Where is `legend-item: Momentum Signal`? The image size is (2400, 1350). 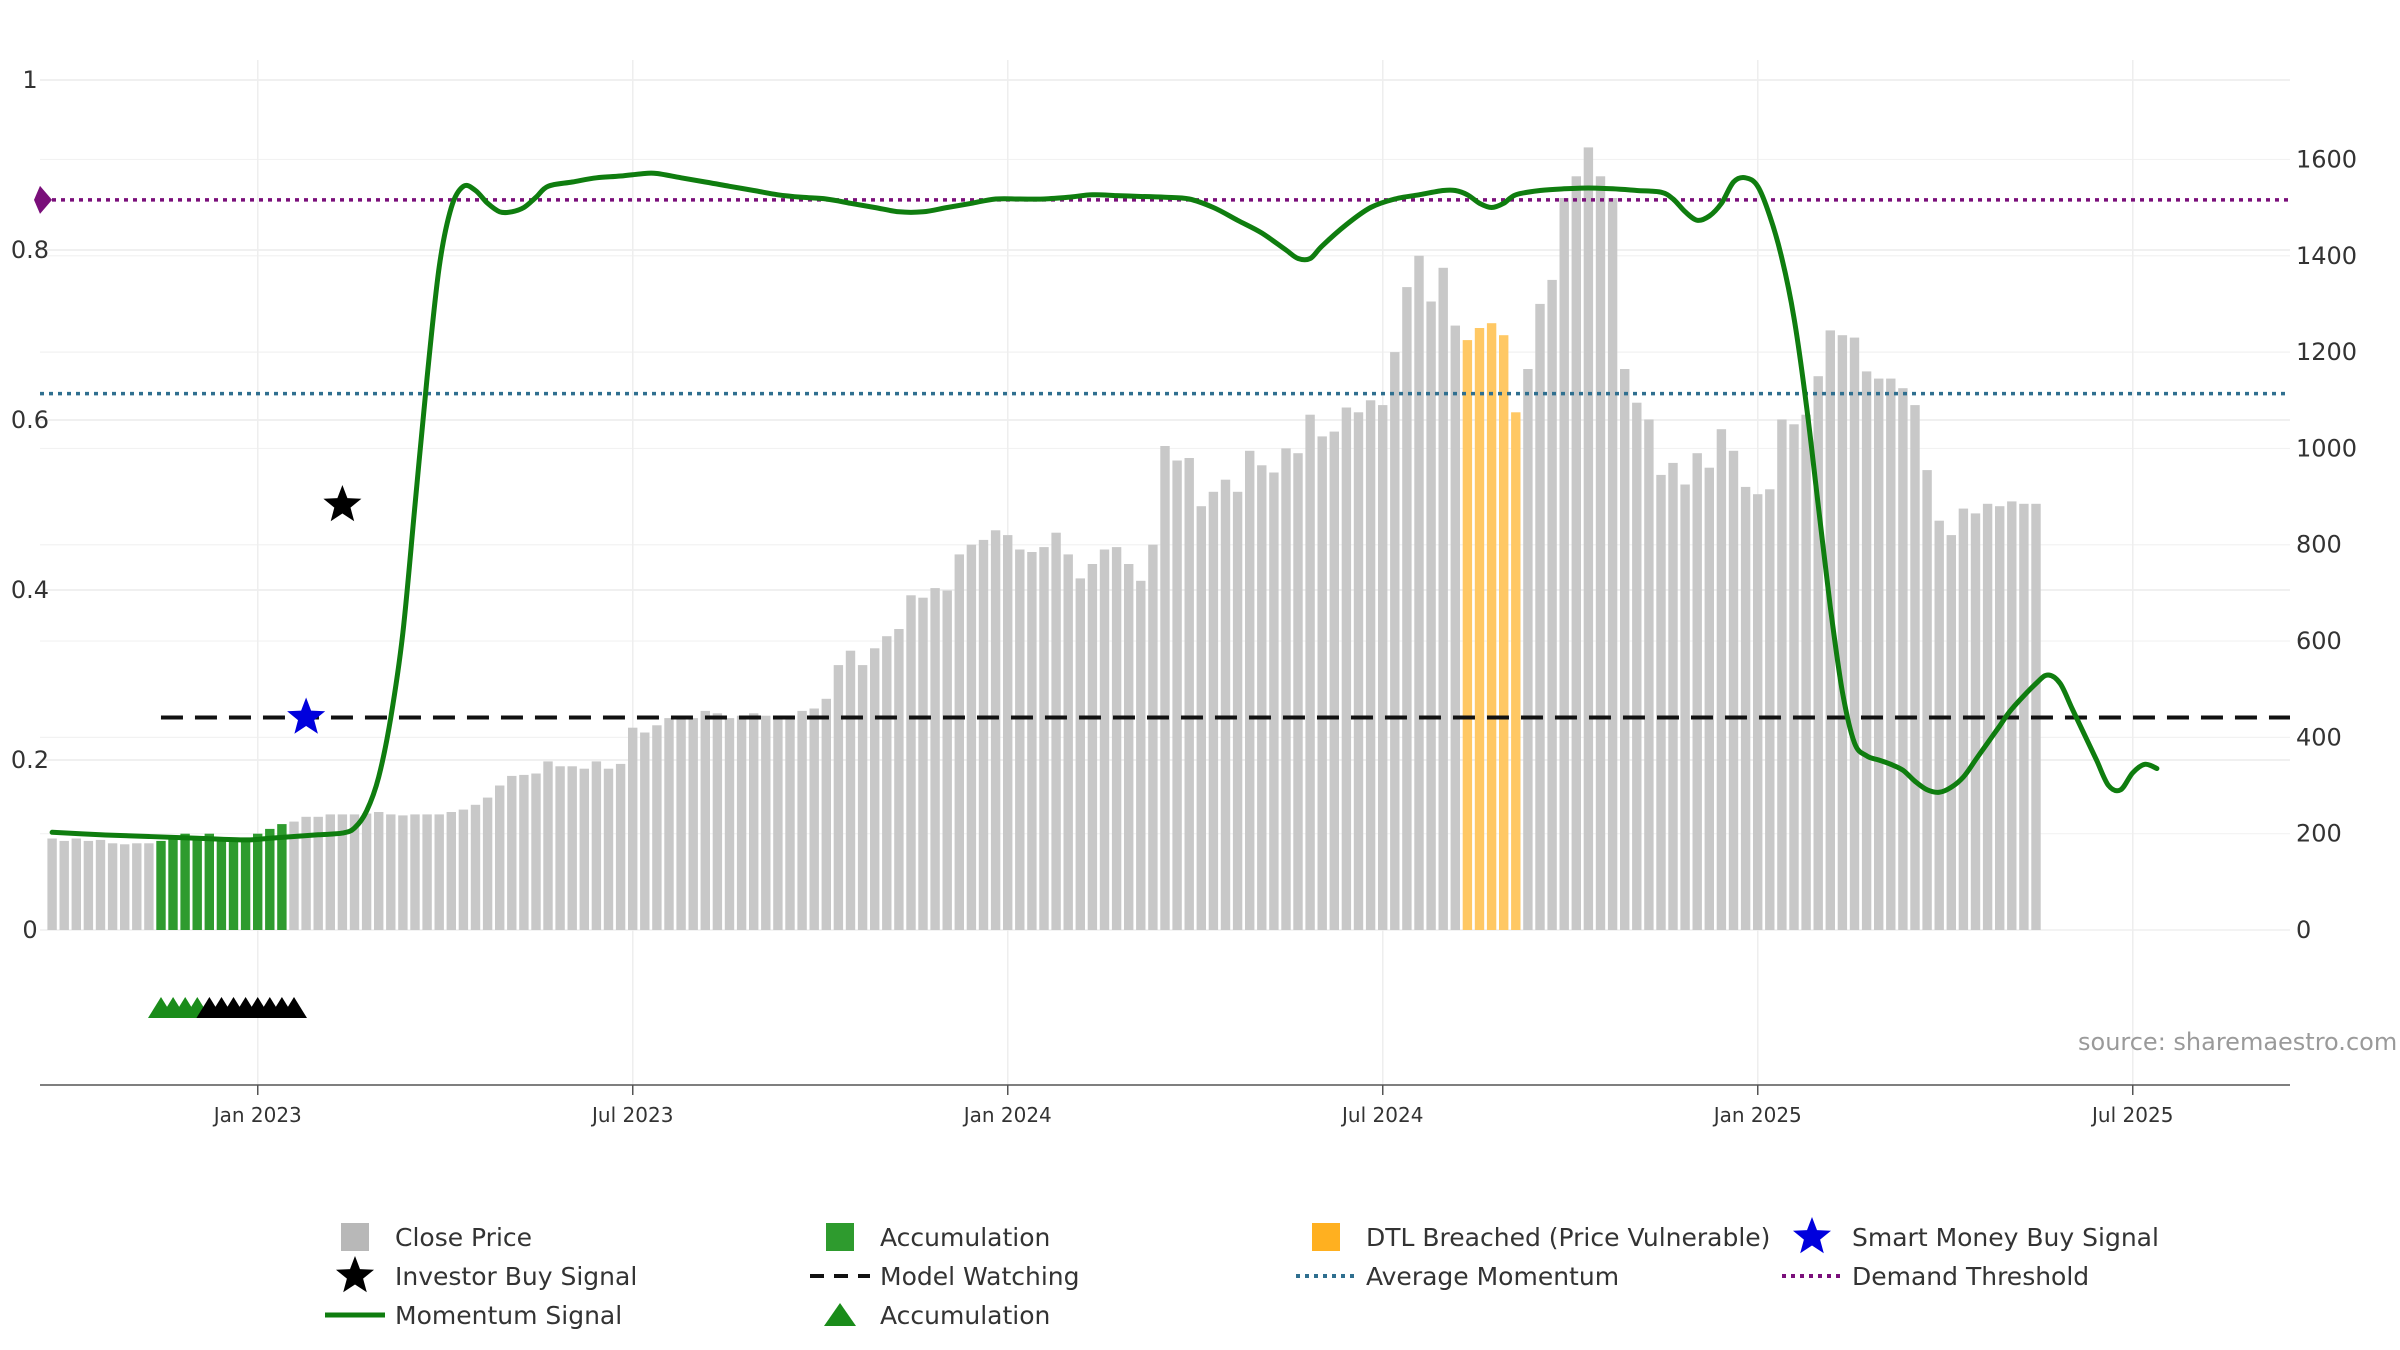
legend-item: Momentum Signal is located at coordinates (473, 1315).